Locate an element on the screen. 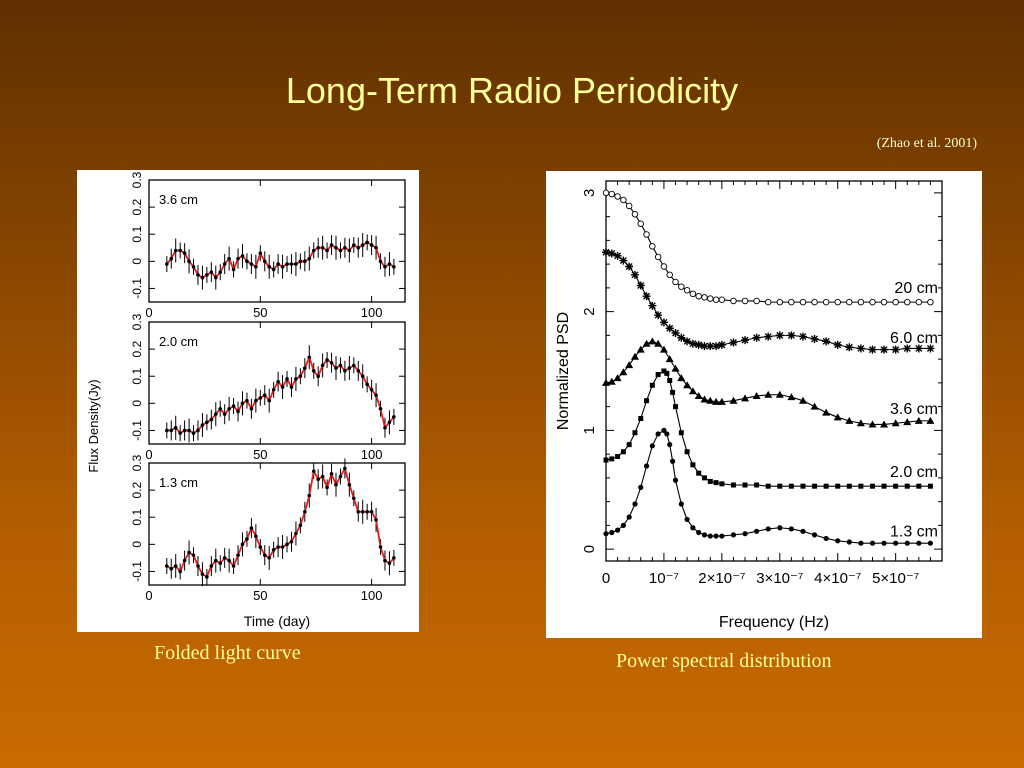  y-axis-title: Normalized PSD is located at coordinates (563, 371).